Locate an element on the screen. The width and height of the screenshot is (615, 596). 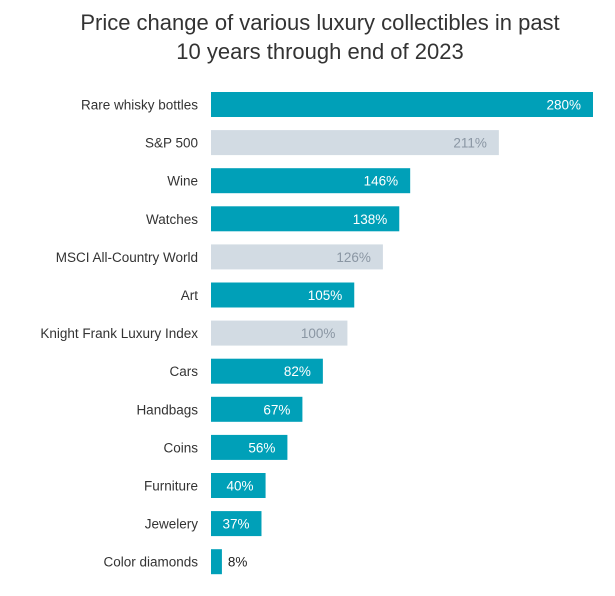
value-label-wine: 146% is located at coordinates (381, 181).